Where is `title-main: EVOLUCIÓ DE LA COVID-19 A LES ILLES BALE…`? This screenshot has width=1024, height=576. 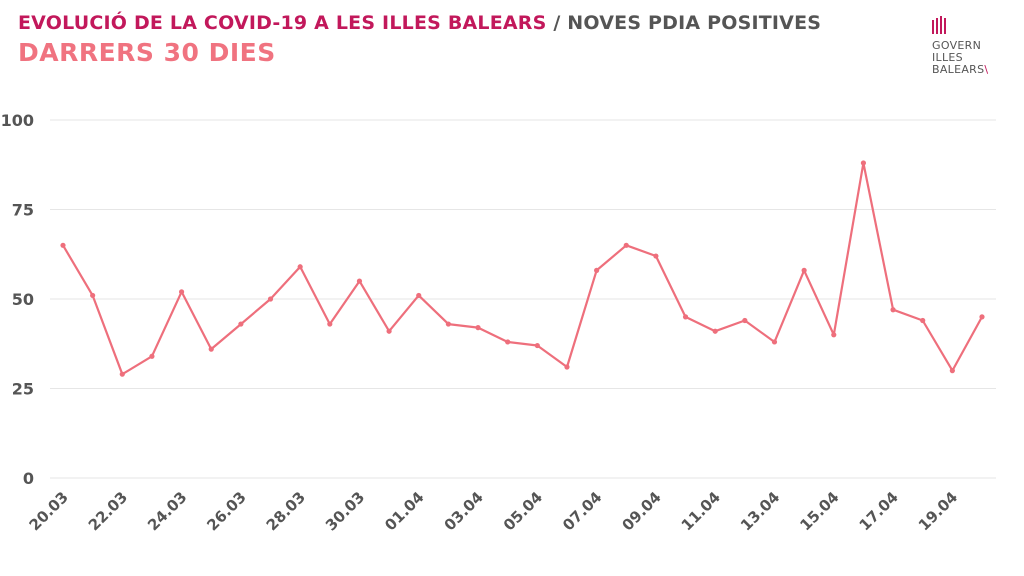 title-main: EVOLUCIÓ DE LA COVID-19 A LES ILLES BALE… is located at coordinates (282, 23).